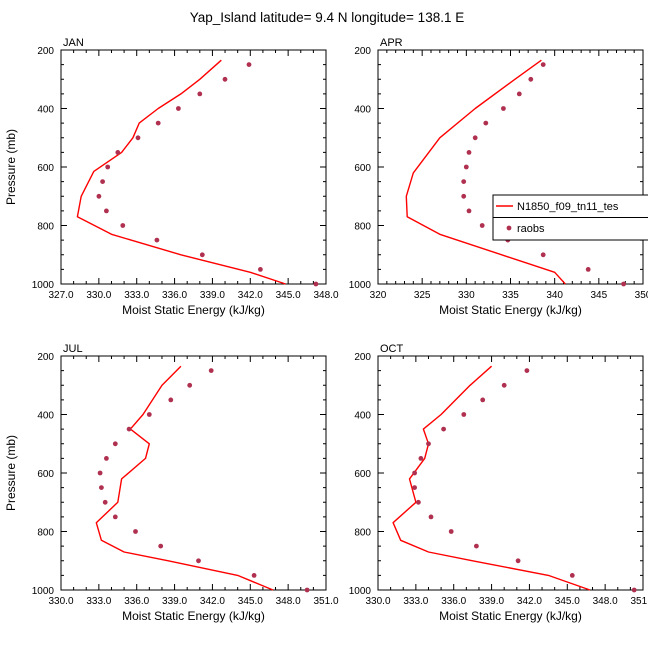 This screenshot has width=648, height=648. Describe the element at coordinates (193, 616) in the screenshot. I see `x-axis-label: Moist Static Energy (kJ/kg)` at that location.